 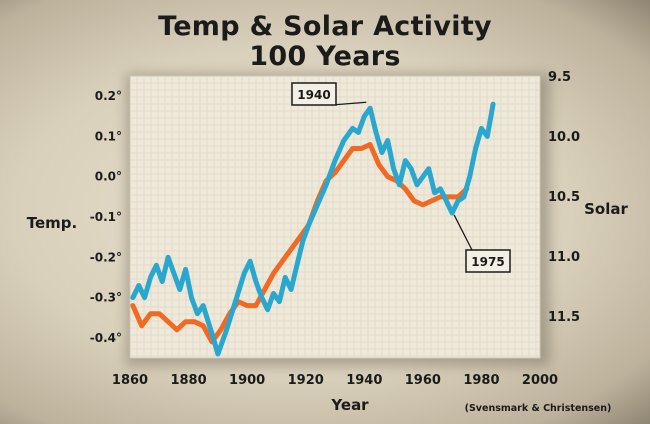 What do you see at coordinates (325, 26) in the screenshot?
I see `chart-title: Temp & Solar Activity` at bounding box center [325, 26].